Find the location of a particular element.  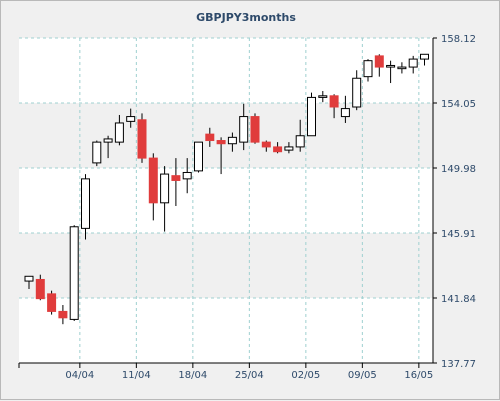

x-tick-label: 16/05 is located at coordinates (418, 375).